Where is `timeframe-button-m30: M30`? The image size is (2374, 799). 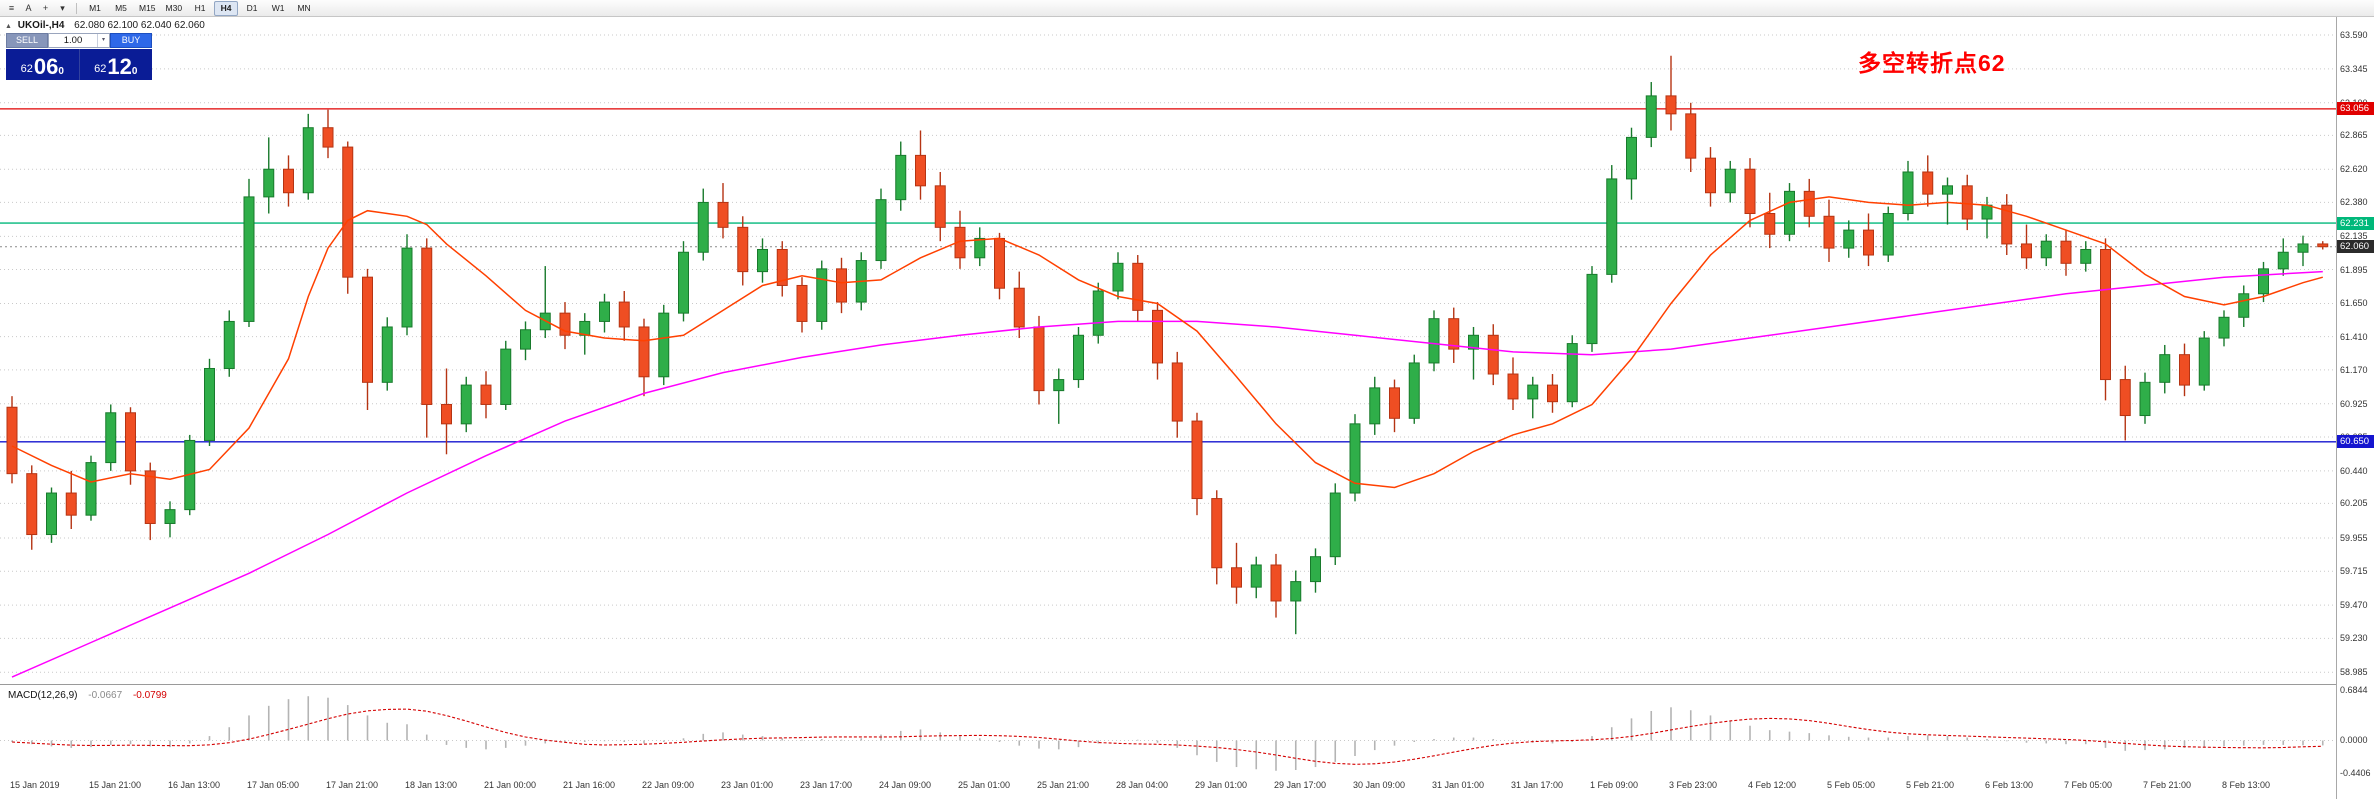 timeframe-button-m30: M30 is located at coordinates (174, 7).